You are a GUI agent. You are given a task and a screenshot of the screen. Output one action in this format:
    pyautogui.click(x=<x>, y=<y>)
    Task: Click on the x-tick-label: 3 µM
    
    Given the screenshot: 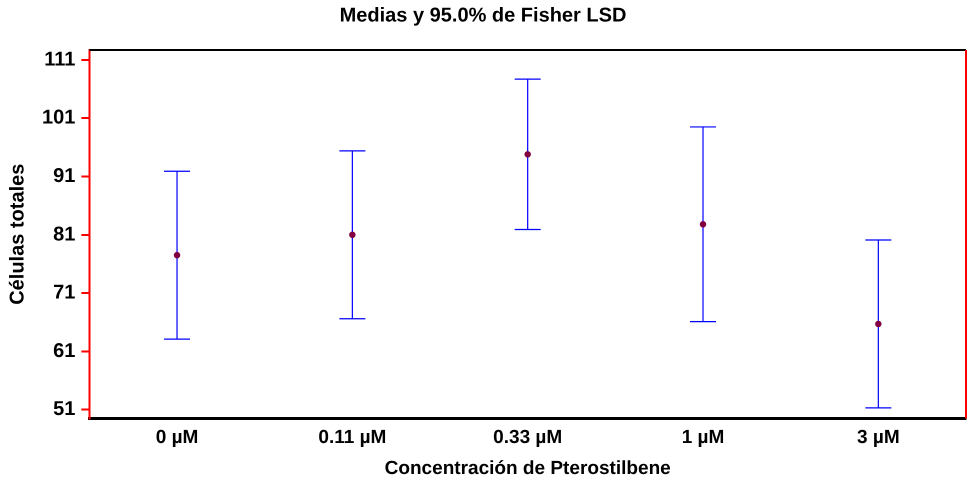 What is the action you would take?
    pyautogui.click(x=878, y=437)
    